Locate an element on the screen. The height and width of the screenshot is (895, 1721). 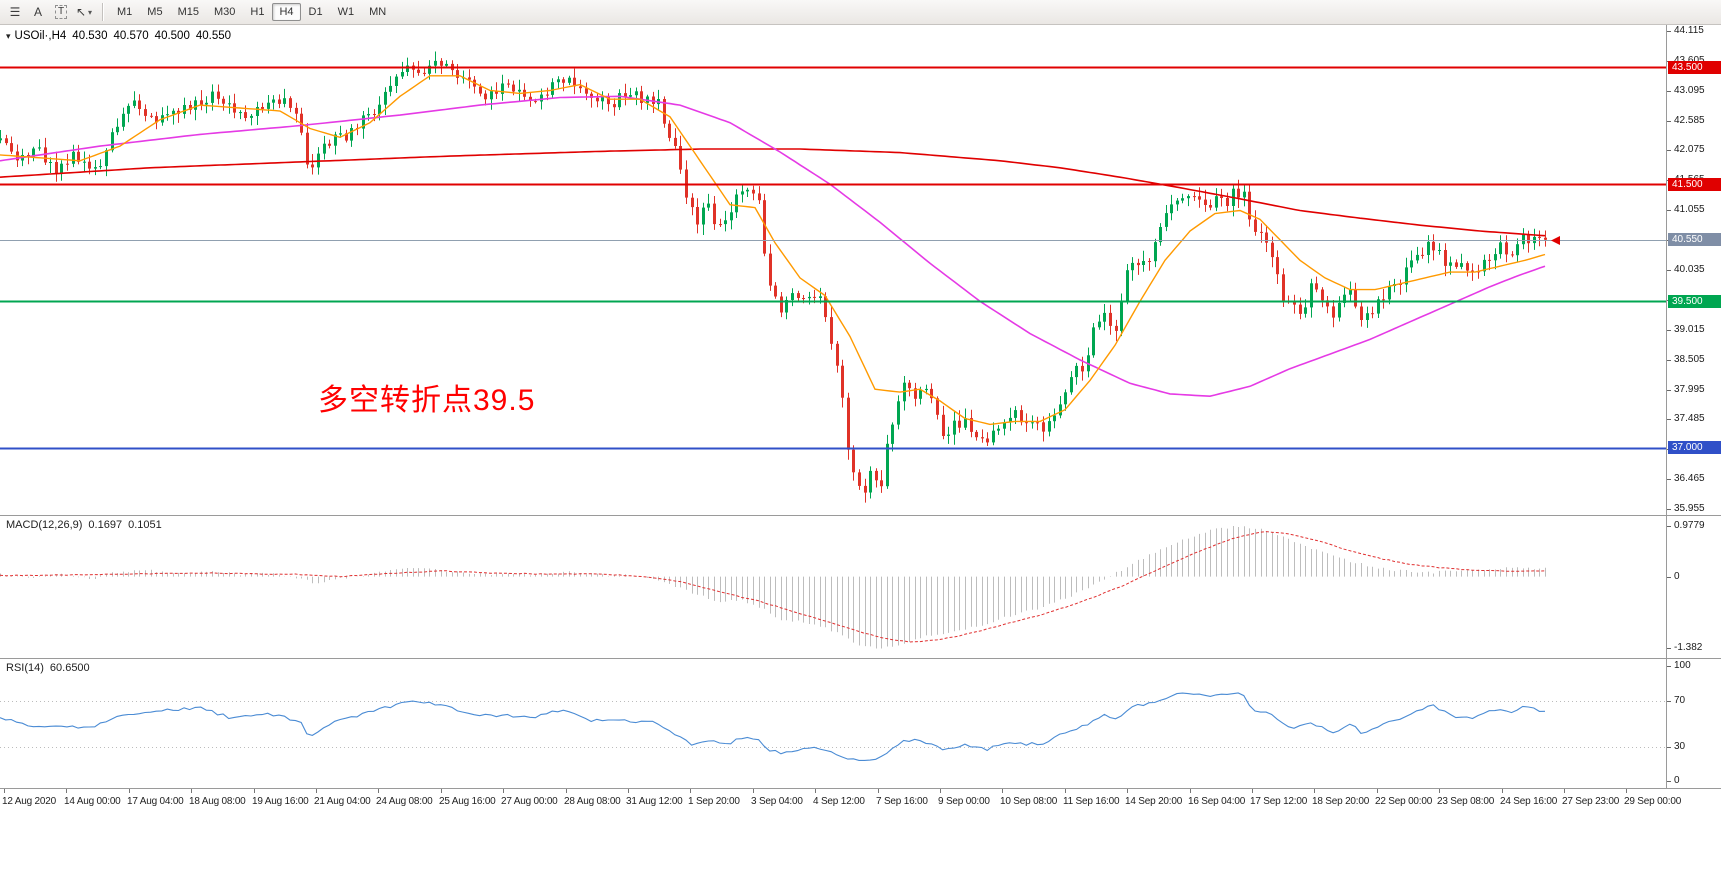
dropdown-caret-icon: ▾ is located at coordinates (90, 12).